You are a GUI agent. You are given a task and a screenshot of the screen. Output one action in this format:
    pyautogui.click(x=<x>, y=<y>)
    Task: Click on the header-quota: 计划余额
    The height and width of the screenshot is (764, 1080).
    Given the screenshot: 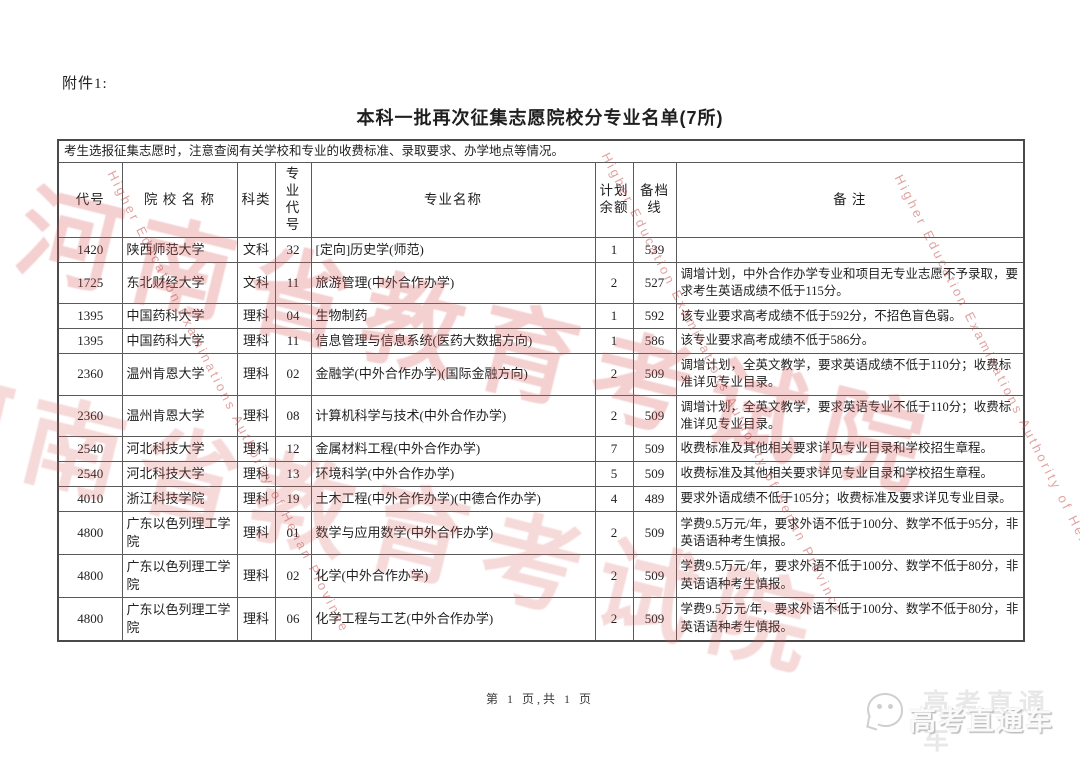 What is the action you would take?
    pyautogui.click(x=614, y=200)
    